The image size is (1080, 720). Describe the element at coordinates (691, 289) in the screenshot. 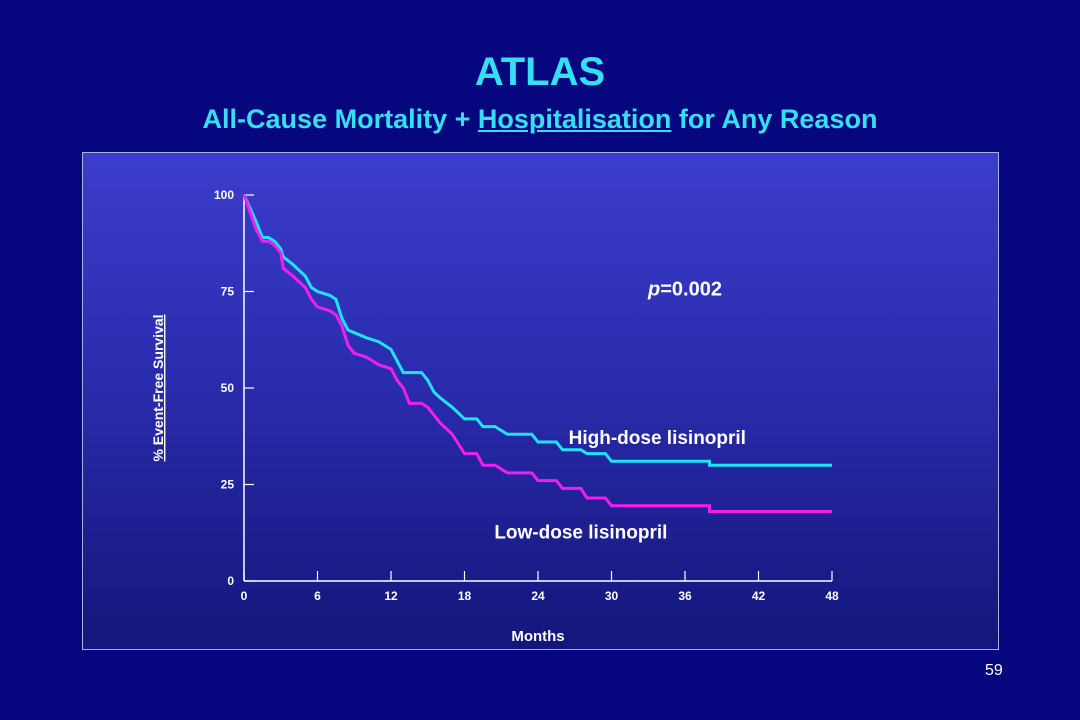

I see `p-value-number: =0.002` at that location.